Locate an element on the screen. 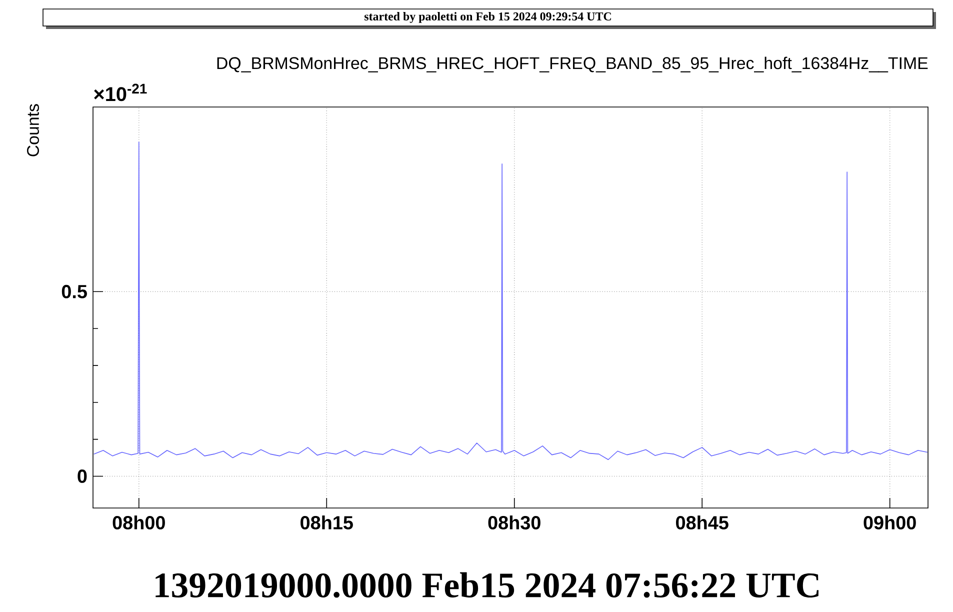 This screenshot has width=953, height=612. y-axis-title: Counts is located at coordinates (33, 130).